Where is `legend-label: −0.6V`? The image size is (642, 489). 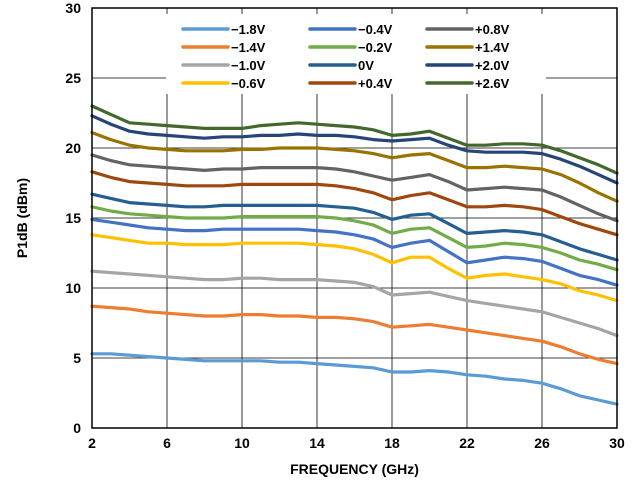 legend-label: −0.6V is located at coordinates (248, 83).